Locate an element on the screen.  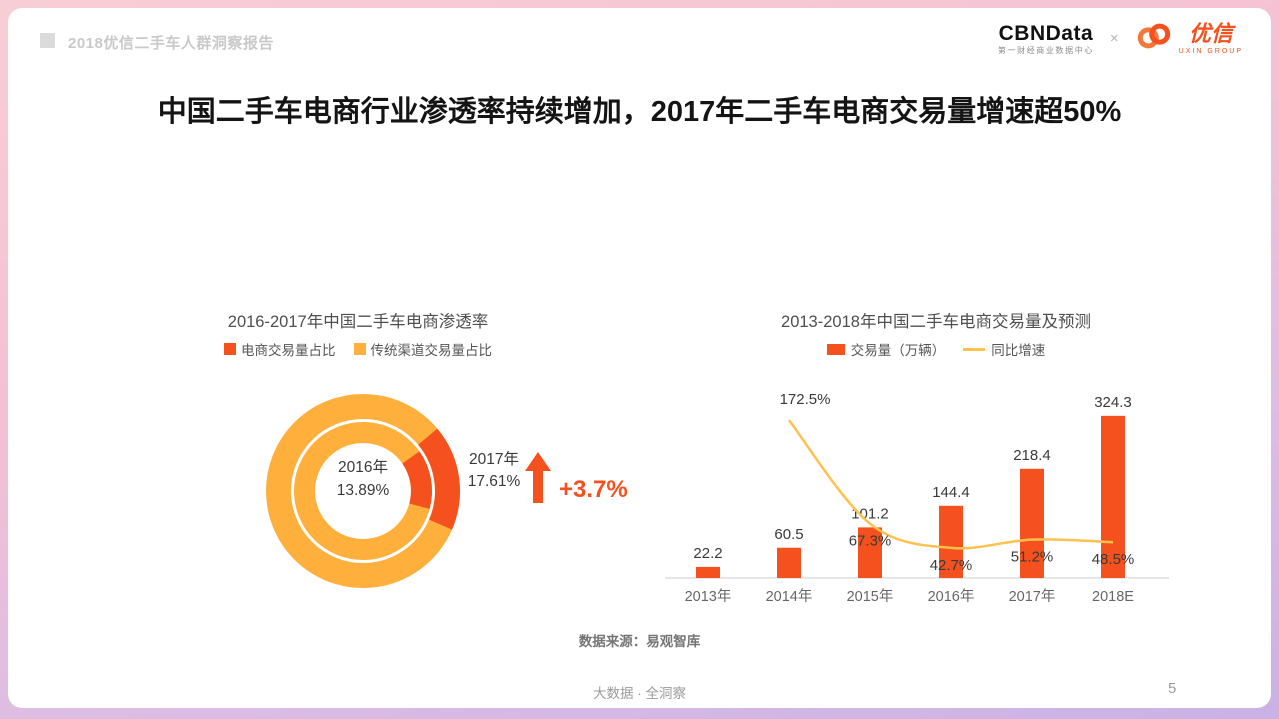
bar-2016年 is located at coordinates (951, 541).